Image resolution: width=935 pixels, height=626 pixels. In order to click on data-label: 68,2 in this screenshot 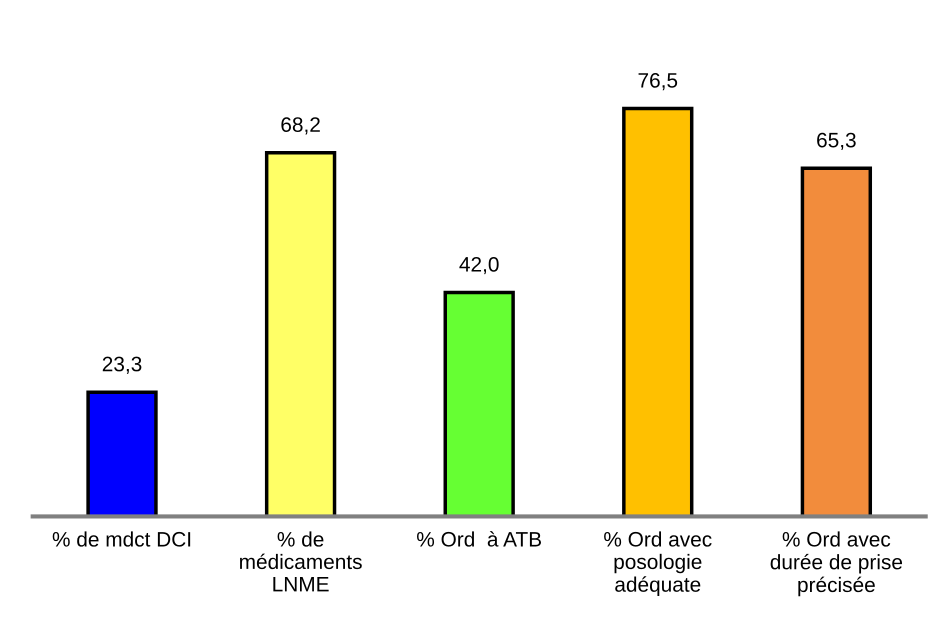, I will do `click(300, 125)`.